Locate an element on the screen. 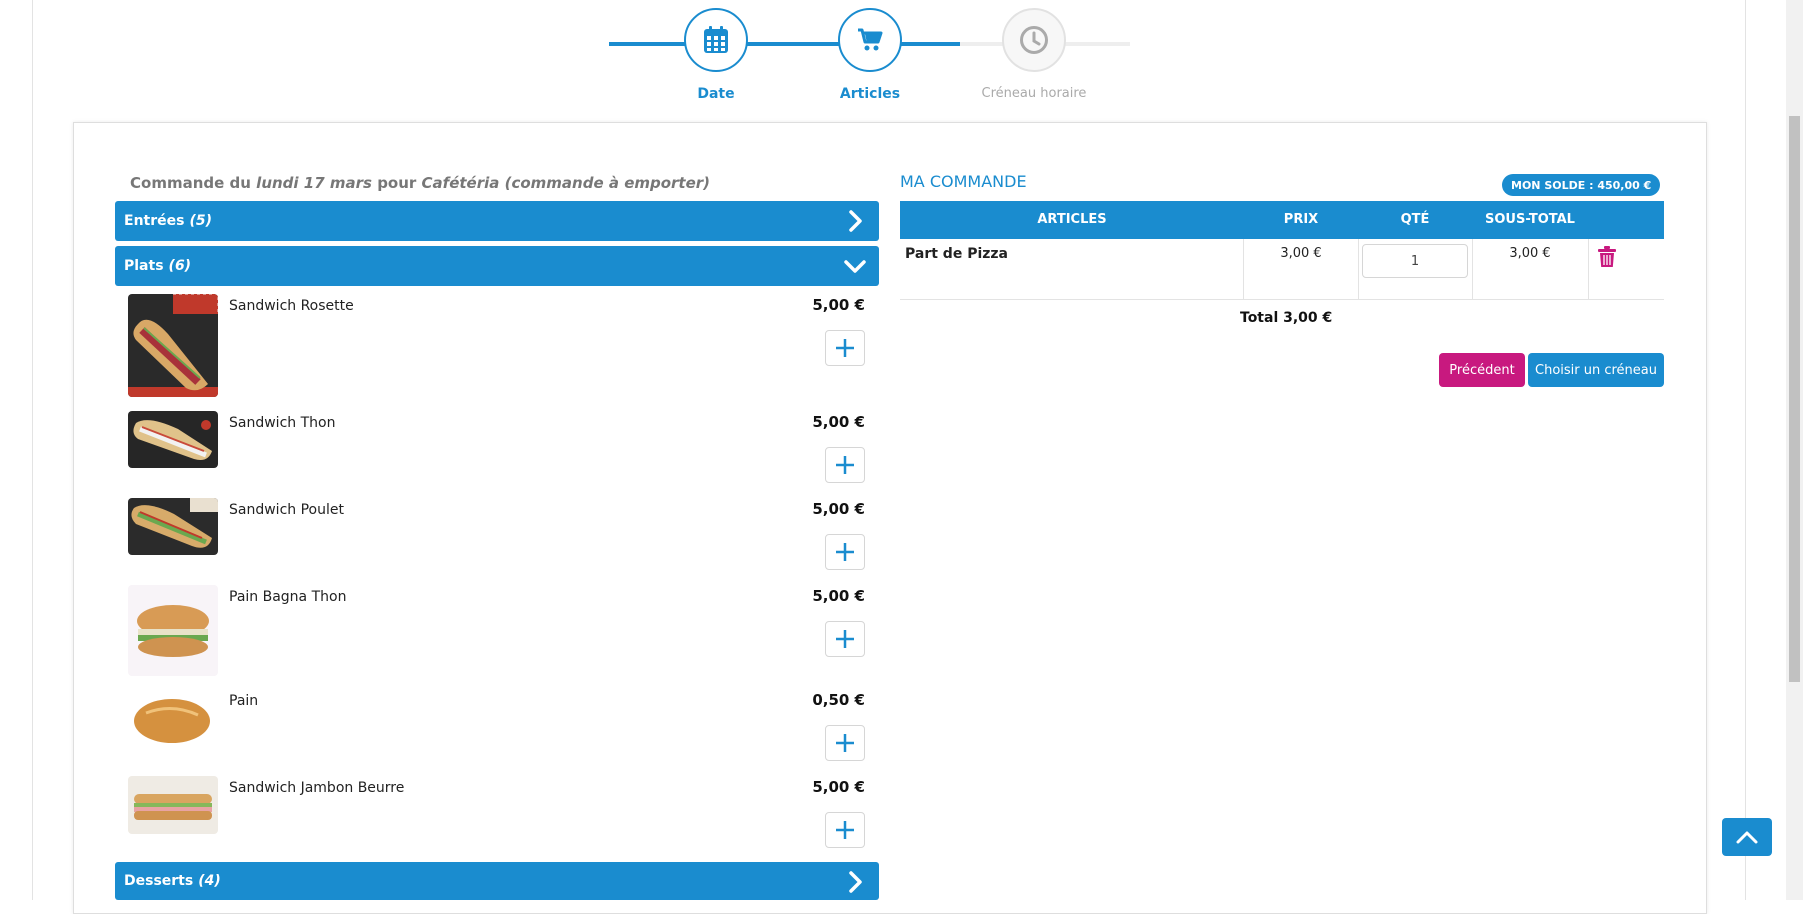  my-order-title: MA COMMANDE is located at coordinates (963, 181).